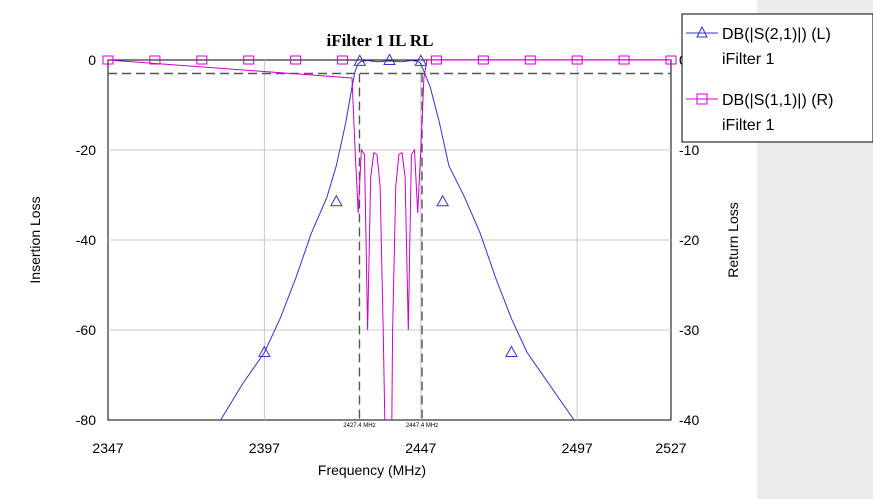 The image size is (873, 499). Describe the element at coordinates (422, 426) in the screenshot. I see `marker-label: 2447.4 MHz` at that location.